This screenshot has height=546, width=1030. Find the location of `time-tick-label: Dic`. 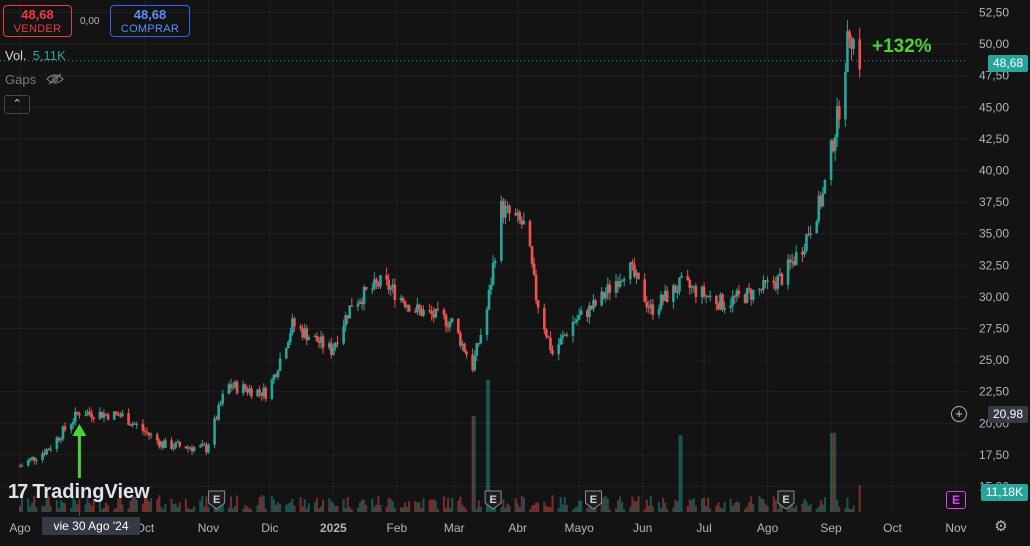

time-tick-label: Dic is located at coordinates (269, 528).